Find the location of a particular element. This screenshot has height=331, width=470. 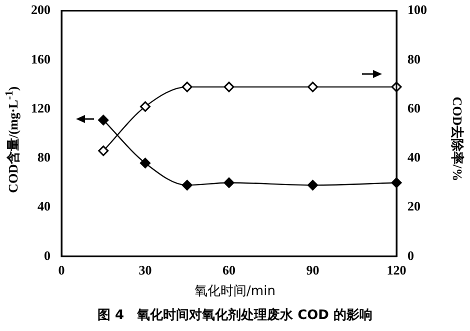

x-tick-label: 30 is located at coordinates (145, 270).